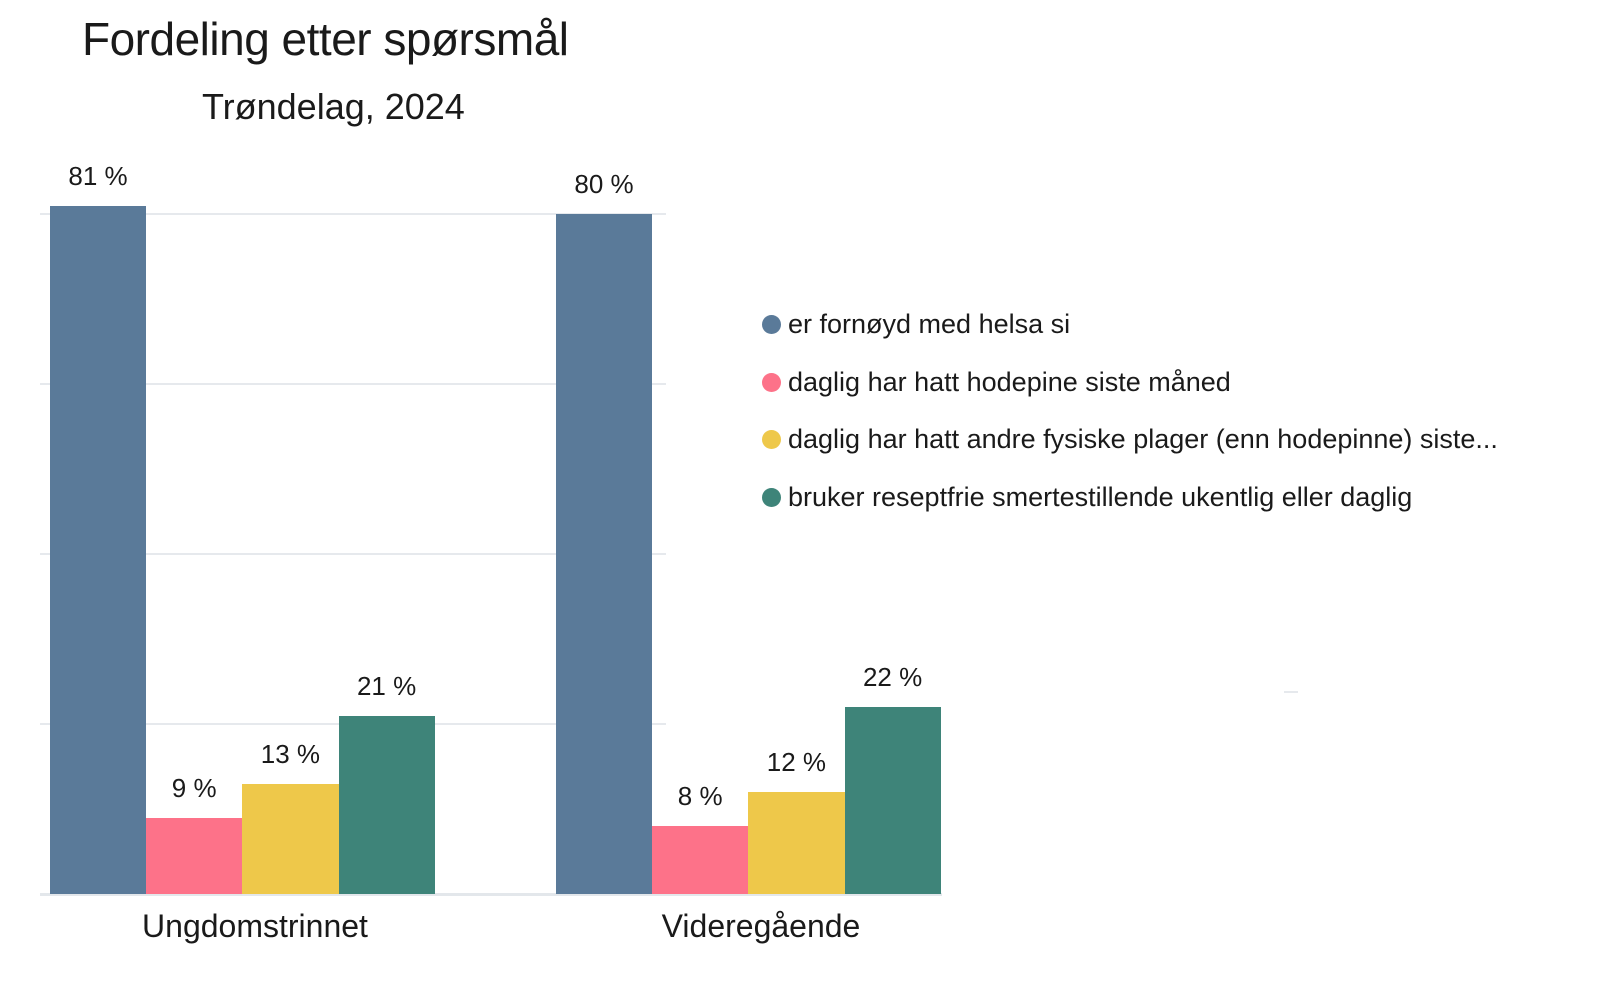  Describe the element at coordinates (290, 753) in the screenshot. I see `data-label: 13 %` at that location.